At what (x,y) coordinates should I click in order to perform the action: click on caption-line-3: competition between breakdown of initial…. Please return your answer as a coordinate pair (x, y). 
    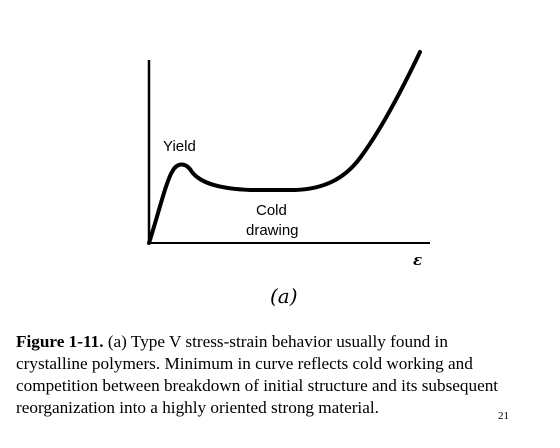
    Looking at the image, I should click on (257, 385).